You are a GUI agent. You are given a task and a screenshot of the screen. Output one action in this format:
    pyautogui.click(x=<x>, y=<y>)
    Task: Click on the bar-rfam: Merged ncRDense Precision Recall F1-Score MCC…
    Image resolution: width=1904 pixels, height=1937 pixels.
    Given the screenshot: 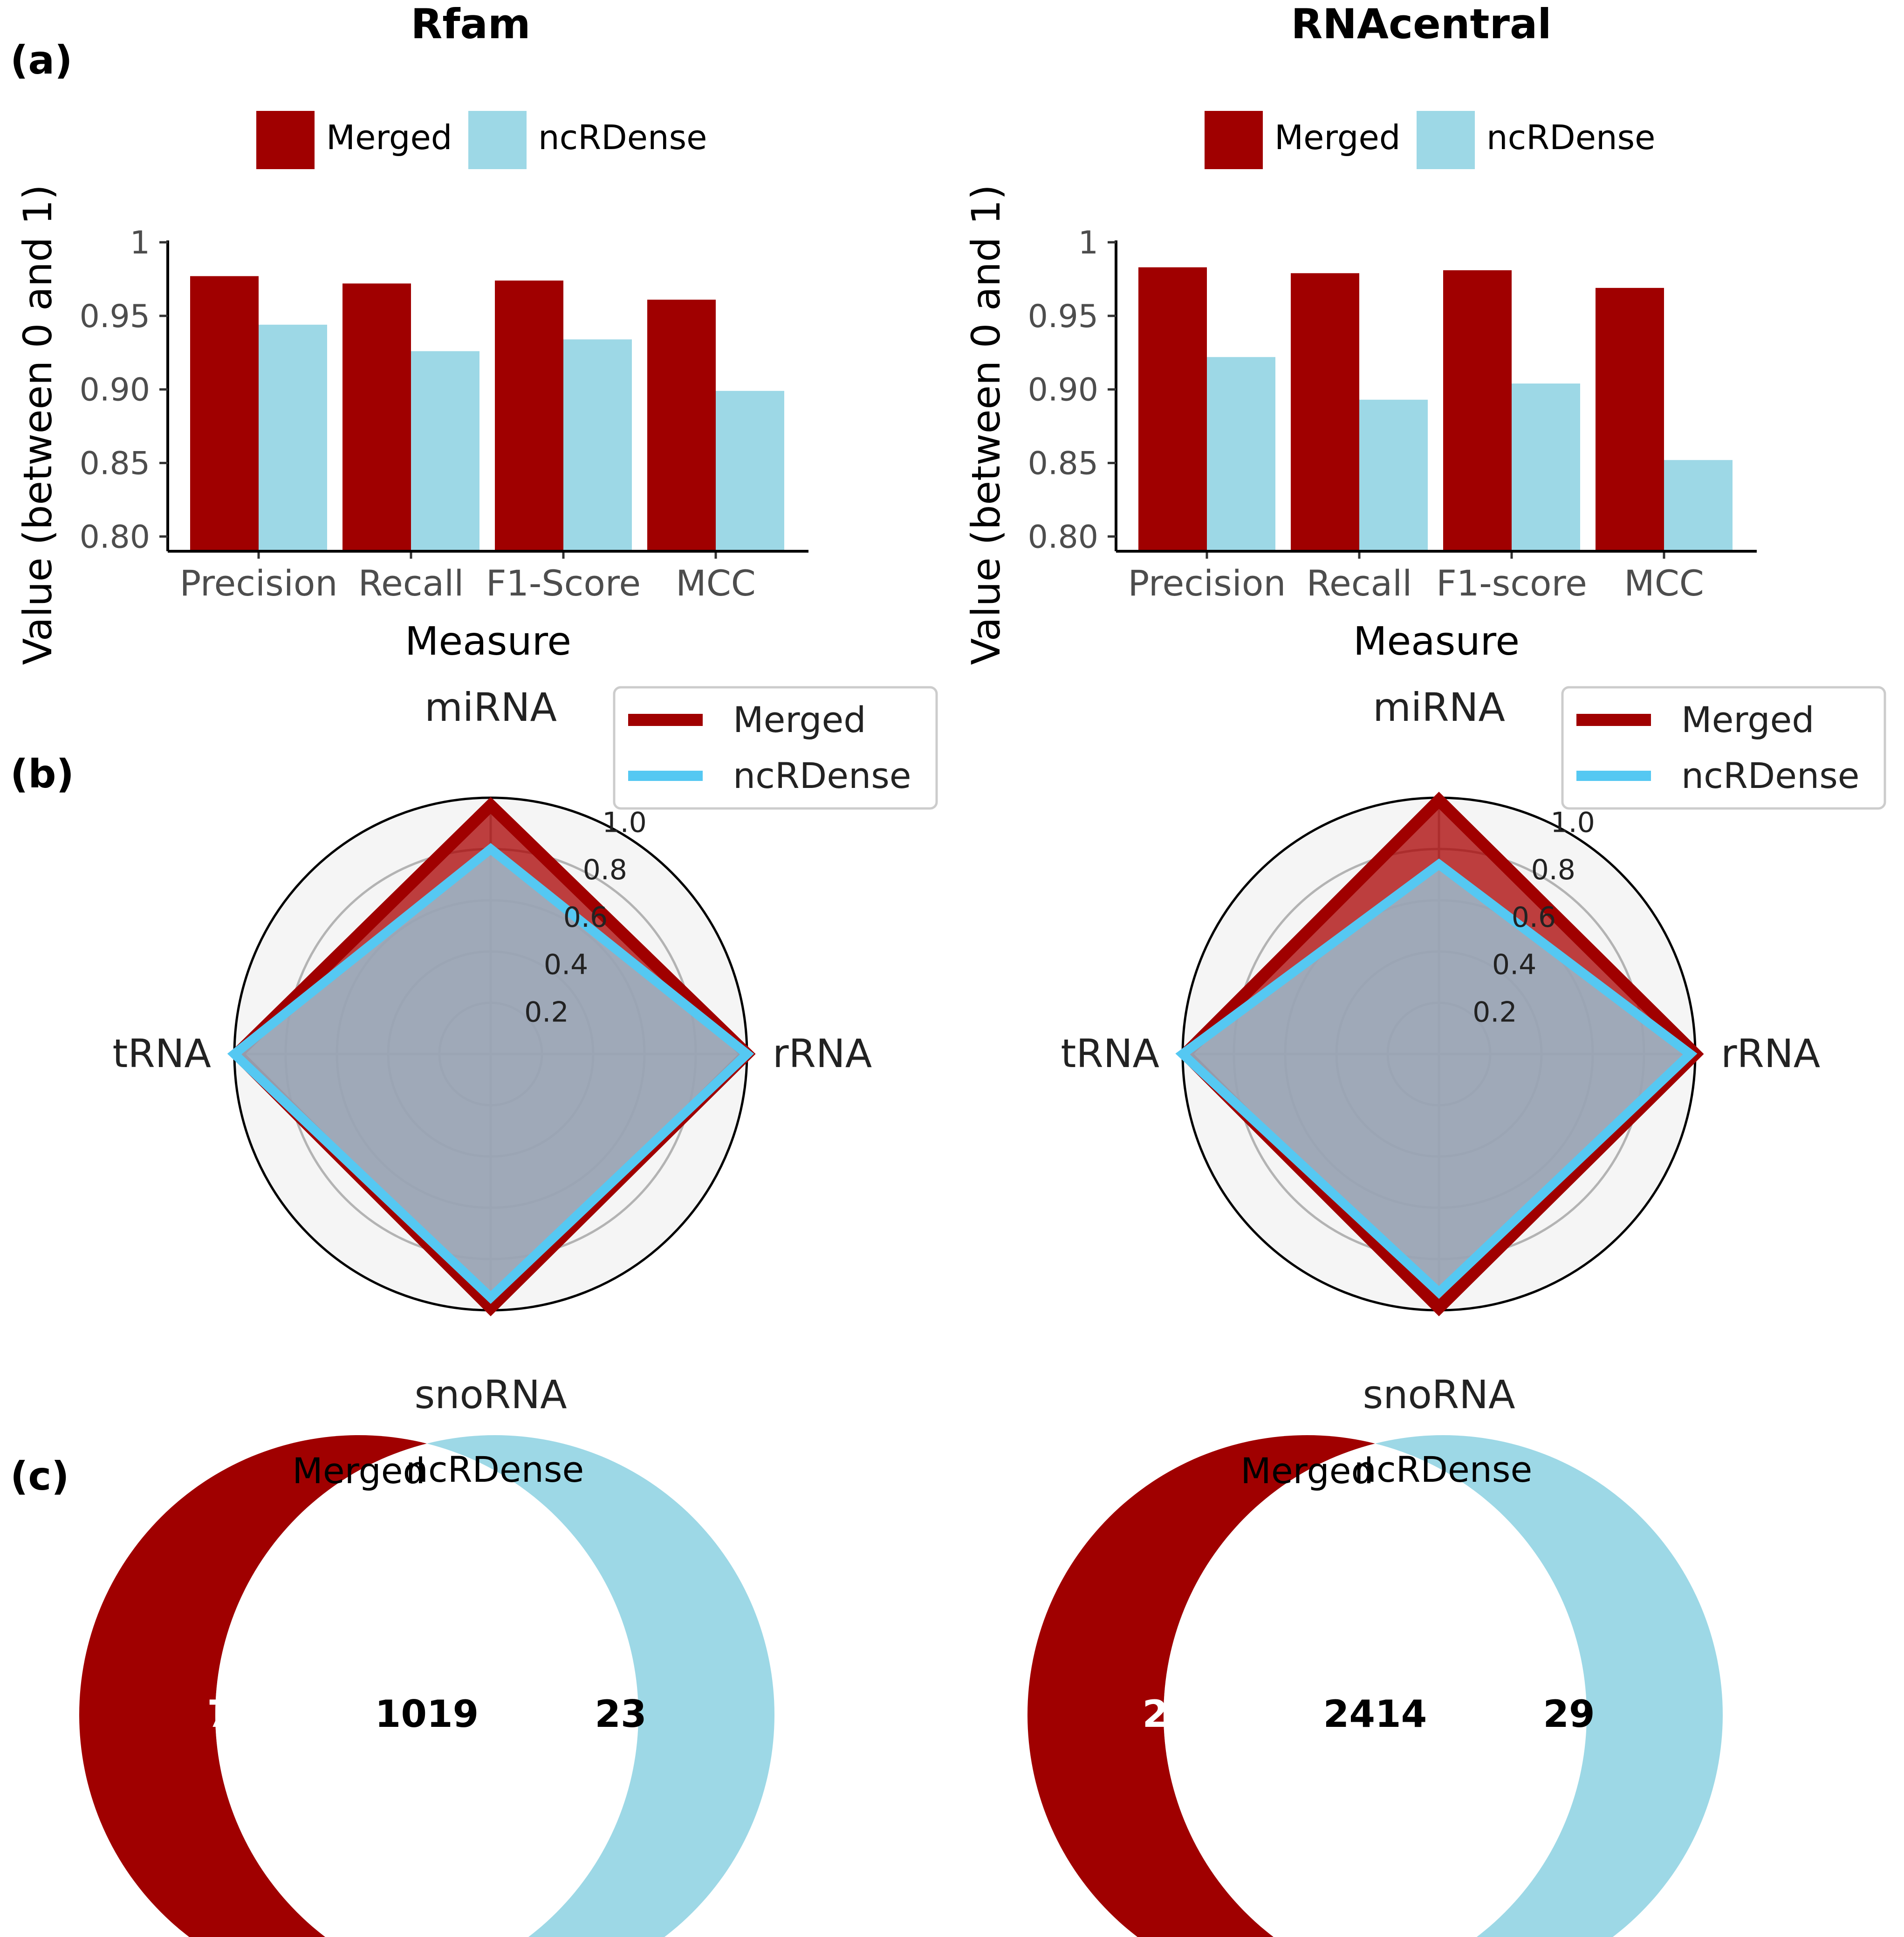 What is the action you would take?
    pyautogui.click(x=411, y=388)
    